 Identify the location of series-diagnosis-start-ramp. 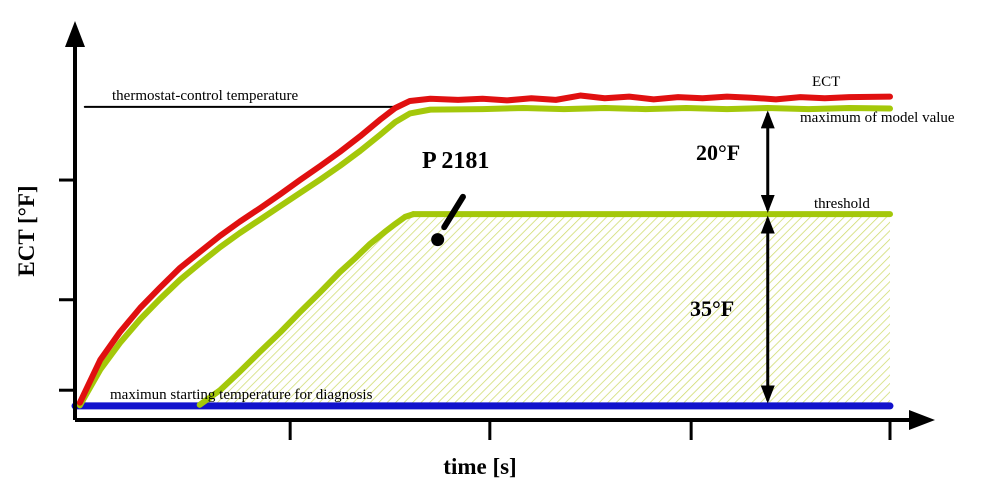
(306, 309).